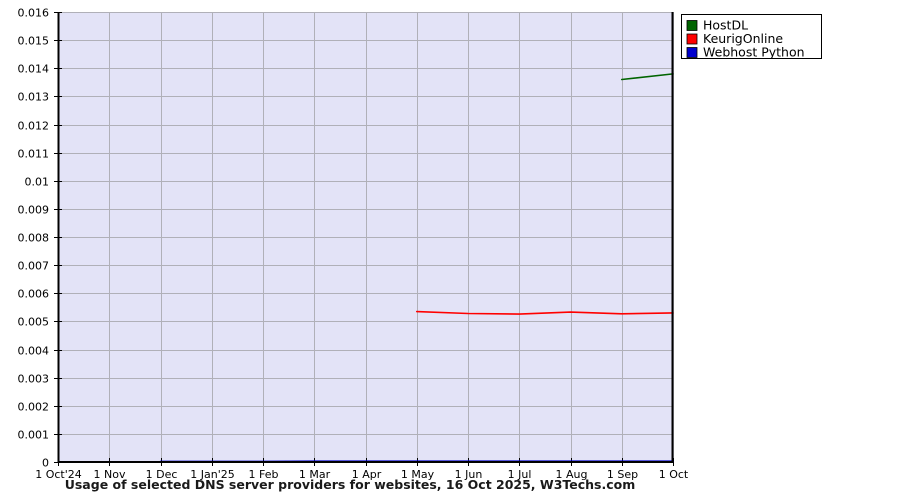  I want to click on legend-swatch-hostdl, so click(692, 25).